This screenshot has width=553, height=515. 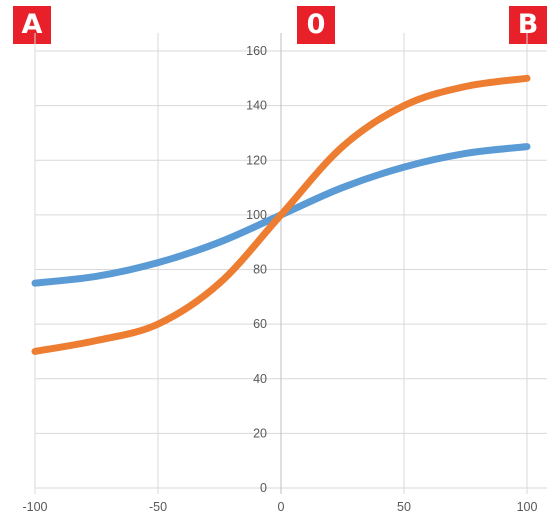 I want to click on marker-b: B, so click(x=528, y=25).